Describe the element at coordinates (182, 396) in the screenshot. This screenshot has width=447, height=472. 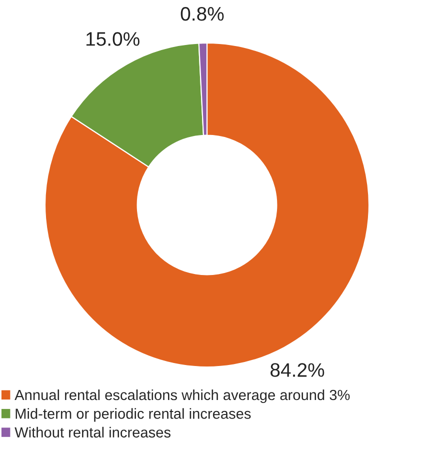
I see `legend-label: Annual rental escalations which average around 3%` at that location.